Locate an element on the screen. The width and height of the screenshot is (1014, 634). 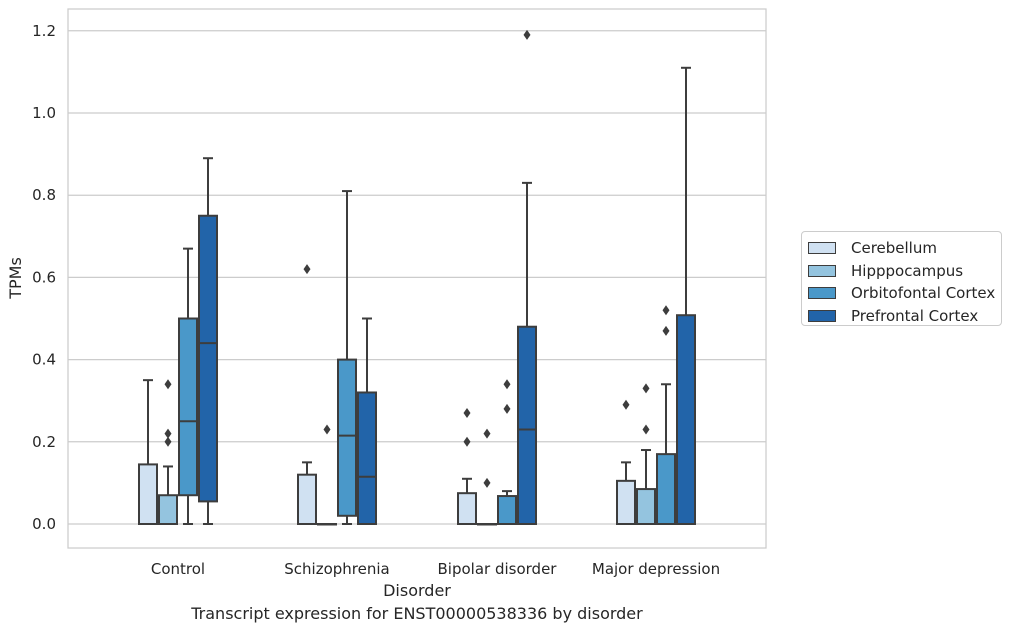
y-tick-label: 1.0 is located at coordinates (44, 113).